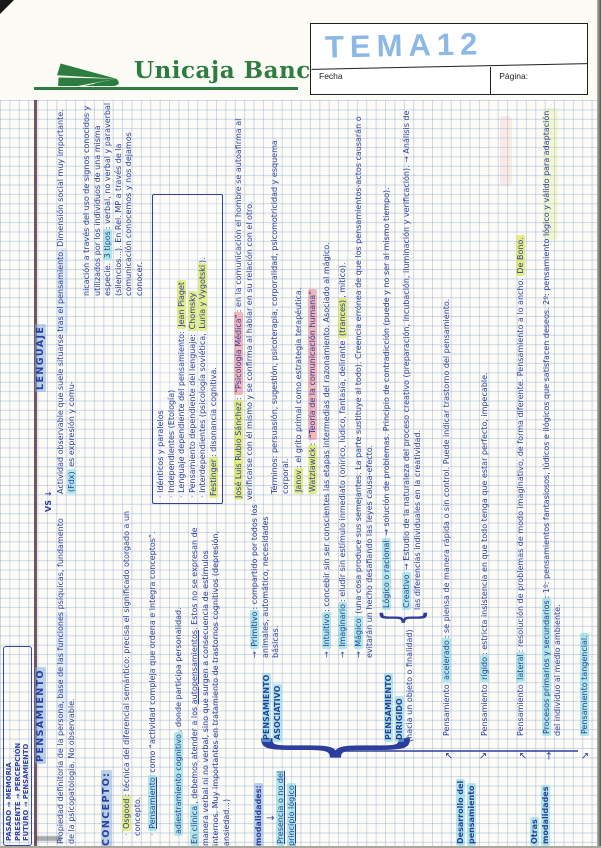 This screenshot has height=848, width=601. Describe the element at coordinates (178, 50) in the screenshot. I see `unicaja-logo: Unicaja Banco` at that location.